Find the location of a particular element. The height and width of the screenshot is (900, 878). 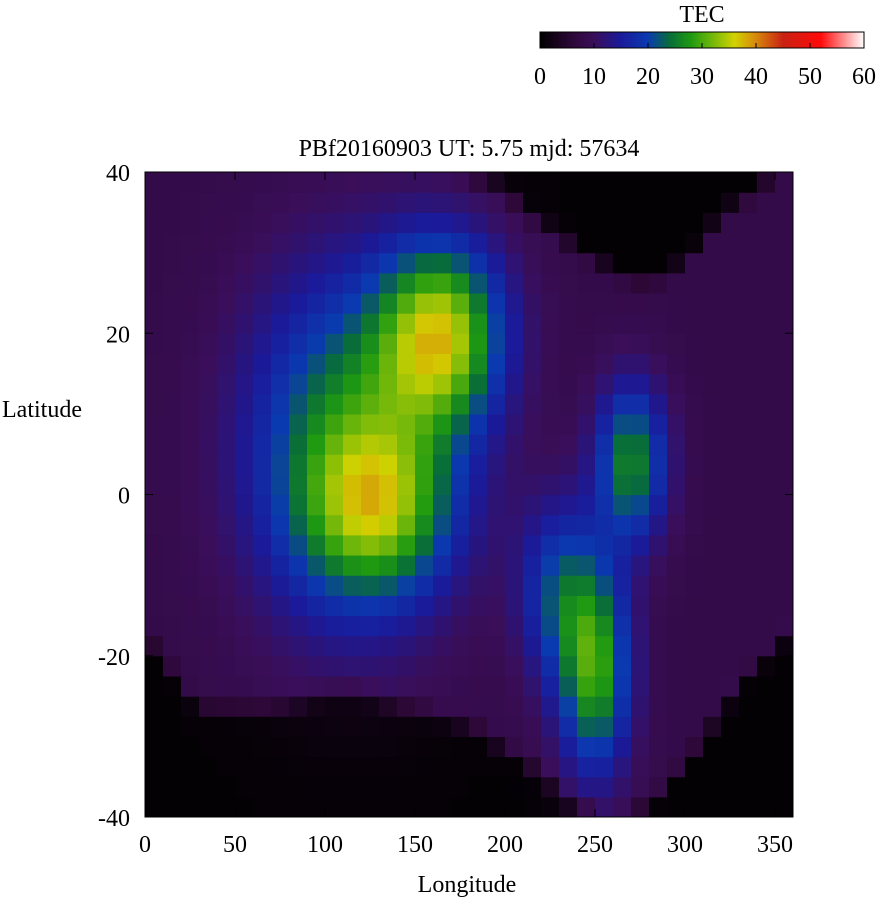

y-tick-label: -40 is located at coordinates (114, 819).